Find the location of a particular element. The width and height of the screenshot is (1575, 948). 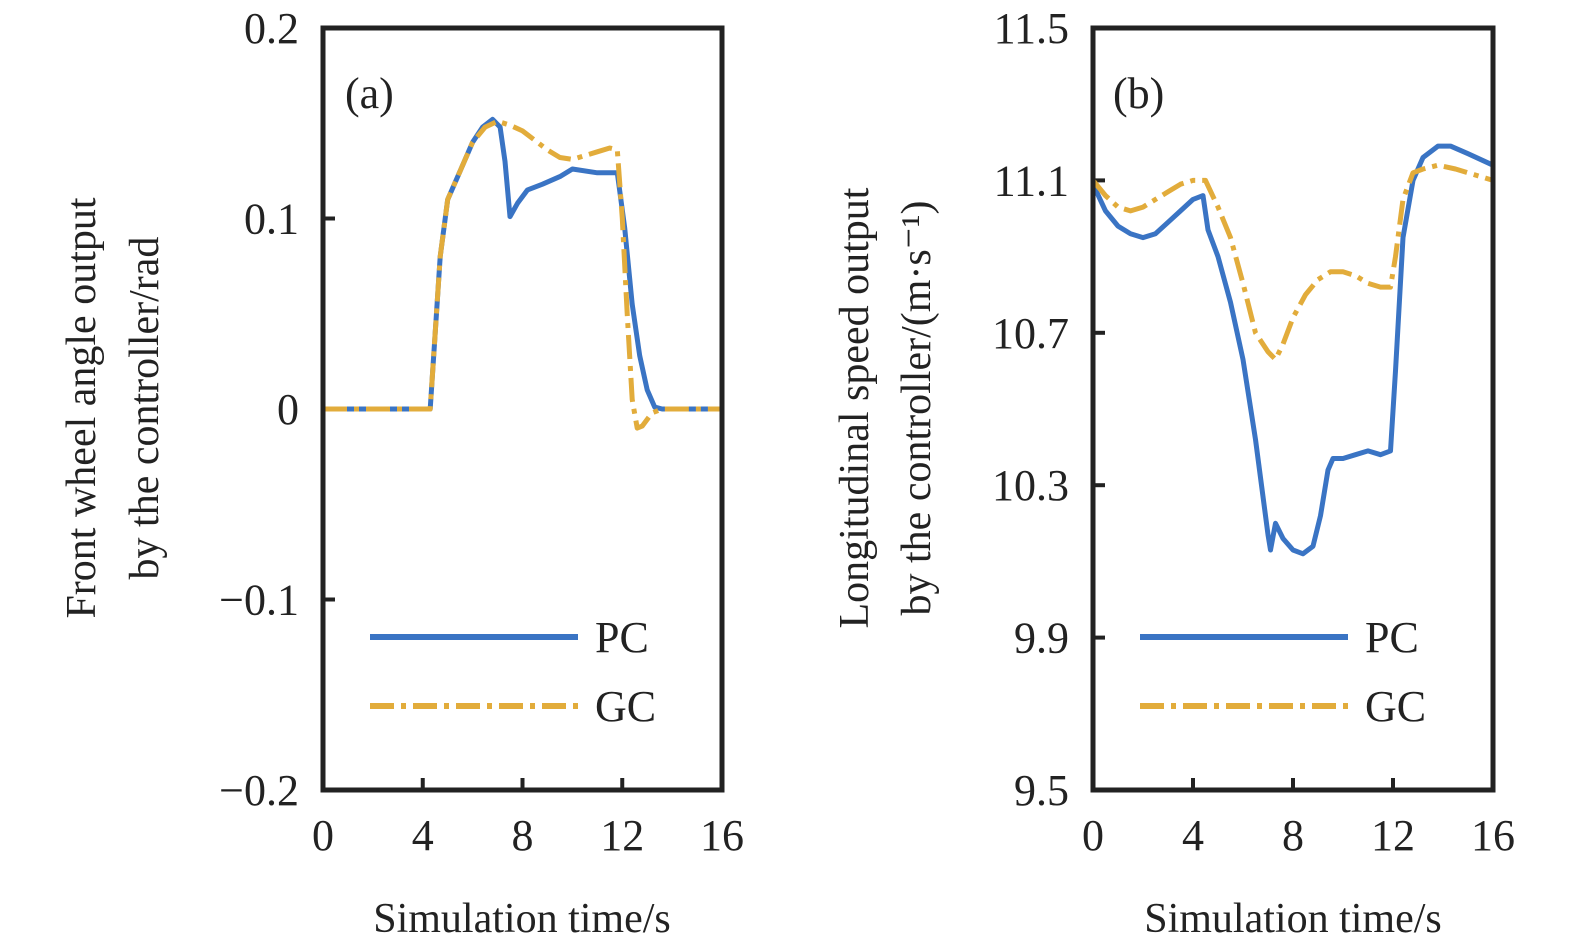

plot-lines-b is located at coordinates (1292, 350).